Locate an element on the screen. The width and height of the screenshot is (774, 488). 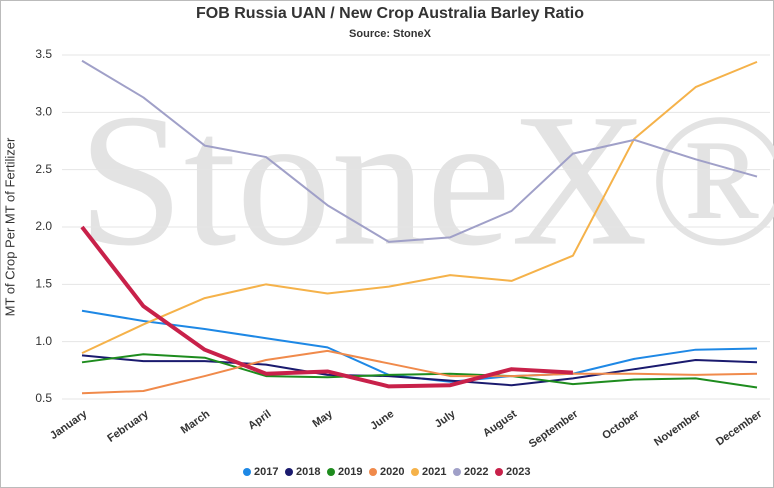
y-tick-label: 3.0 is located at coordinates (43, 112).